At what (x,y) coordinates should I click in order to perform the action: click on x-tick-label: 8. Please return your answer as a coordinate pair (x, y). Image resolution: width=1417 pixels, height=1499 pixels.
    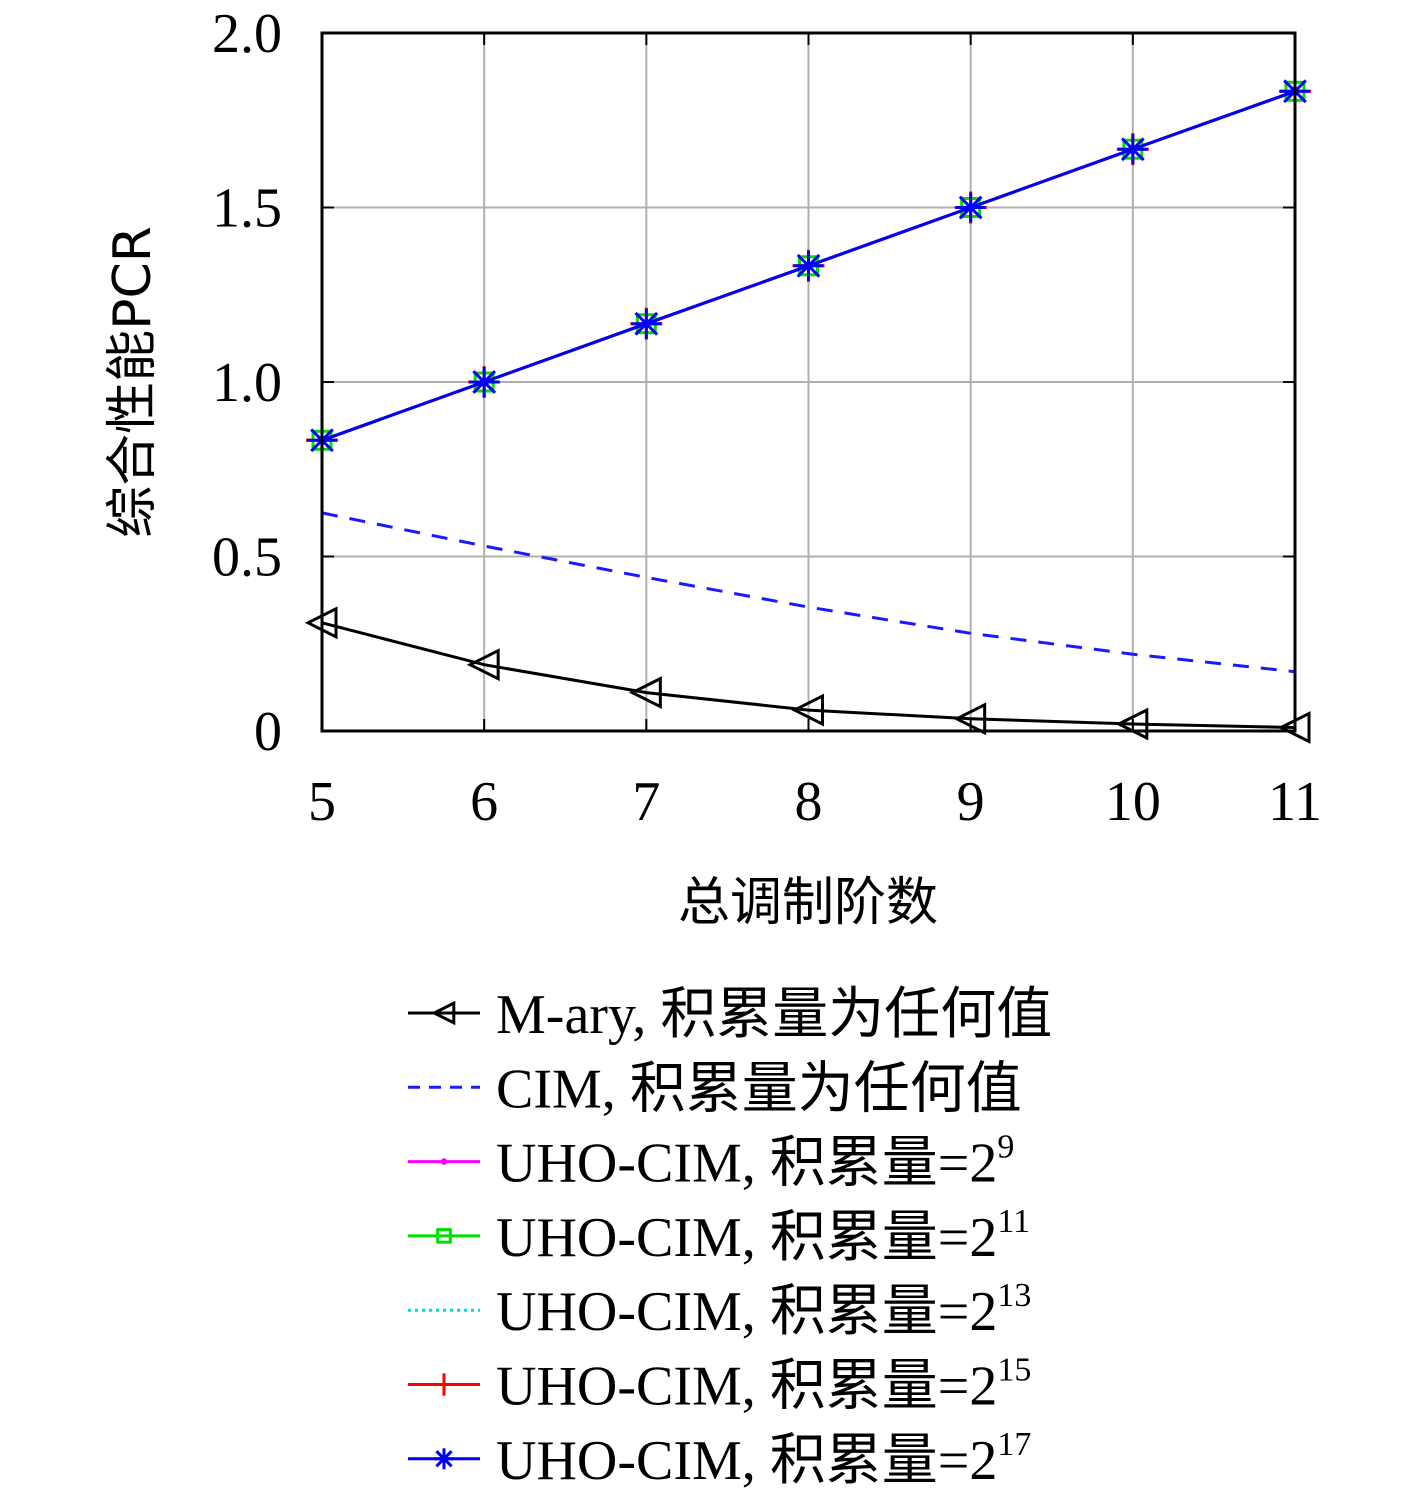
    Looking at the image, I should click on (809, 802).